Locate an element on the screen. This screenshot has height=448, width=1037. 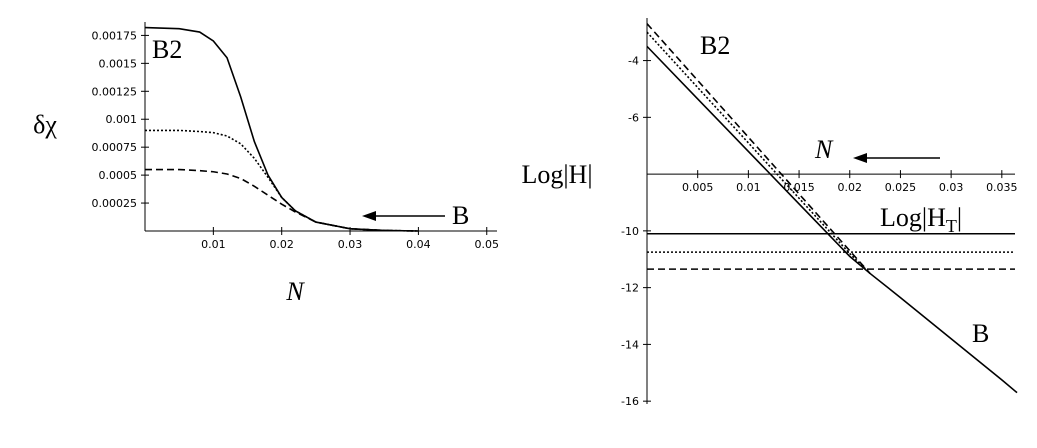
annotation: Log|HT| is located at coordinates (921, 219).